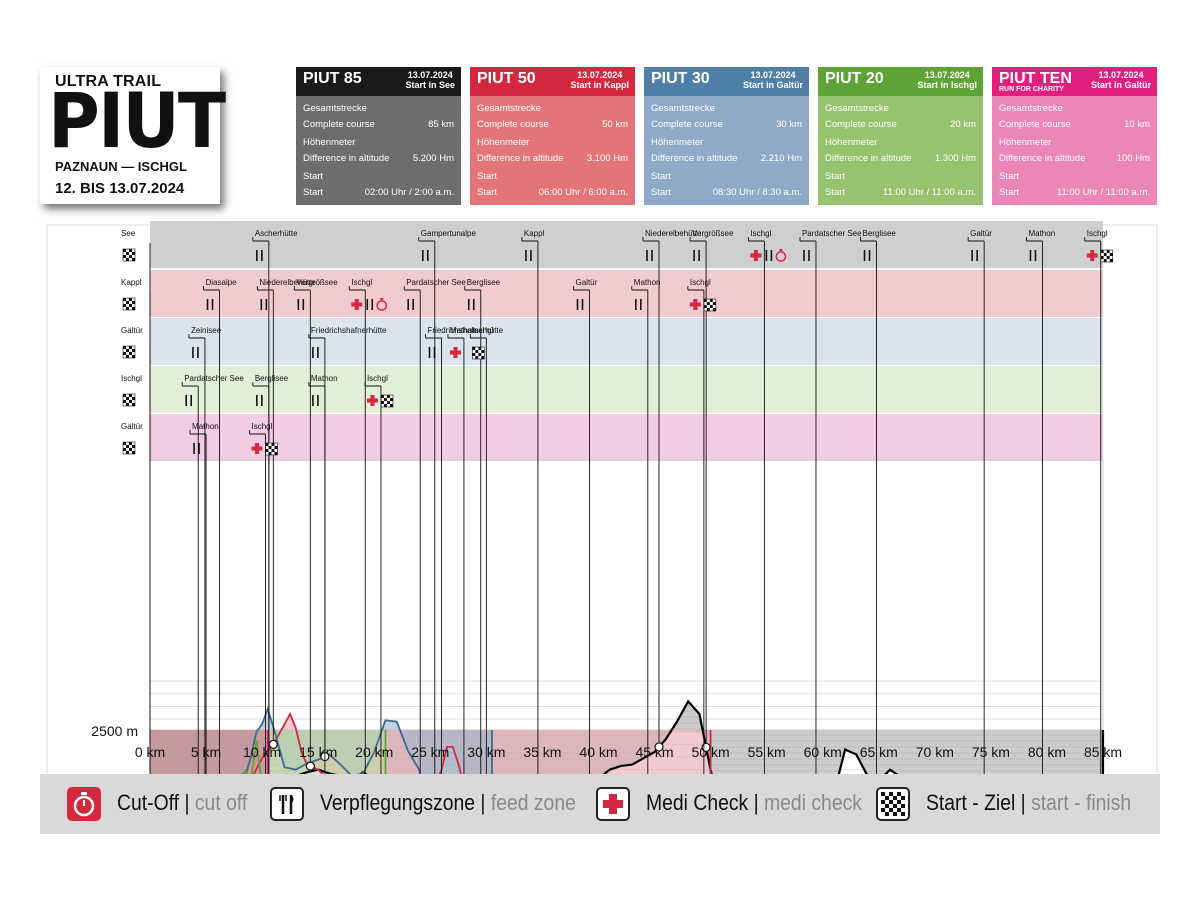  Describe the element at coordinates (683, 108) in the screenshot. I see `race-info-row: Gesamtstrecke` at that location.